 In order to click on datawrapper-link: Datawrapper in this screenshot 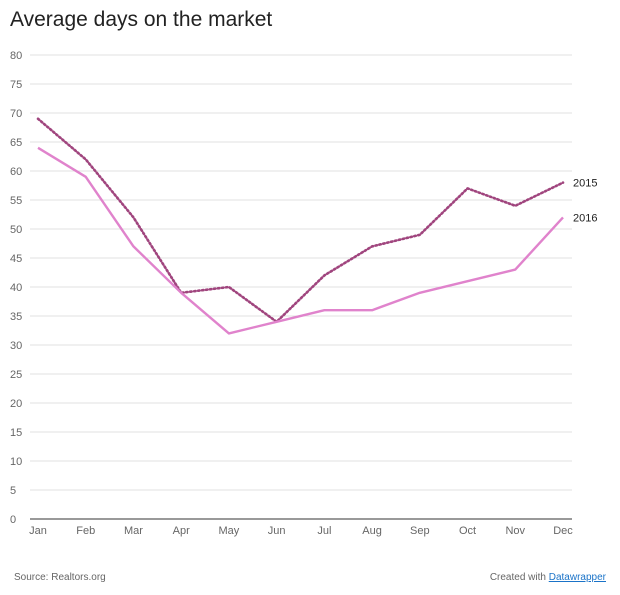, I will do `click(577, 577)`.